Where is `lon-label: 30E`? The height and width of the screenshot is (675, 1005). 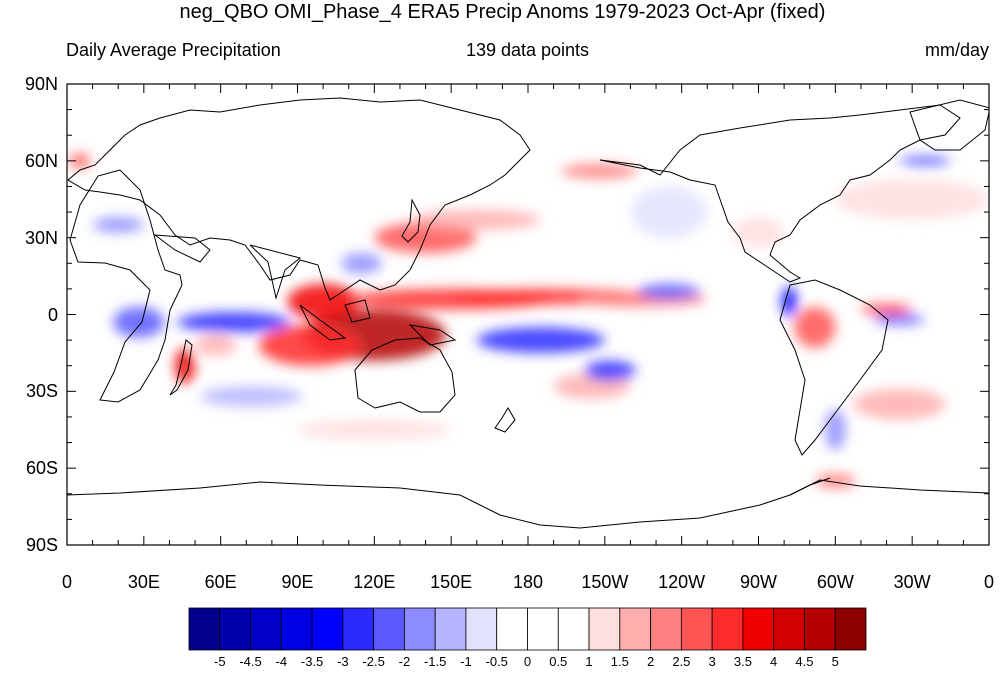
lon-label: 30E is located at coordinates (143, 582).